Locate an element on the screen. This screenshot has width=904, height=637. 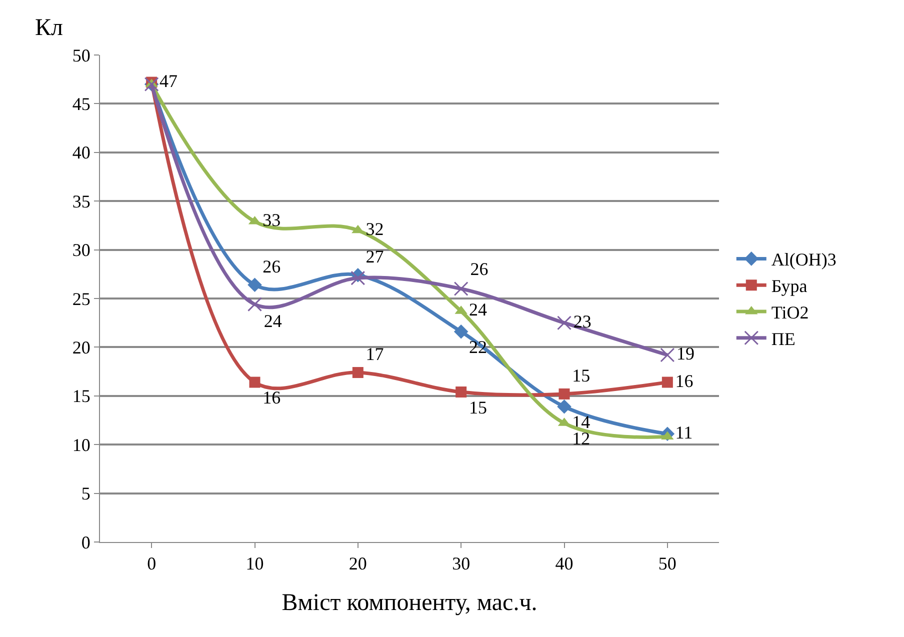
y-tick-label: 20 is located at coordinates (81, 348).